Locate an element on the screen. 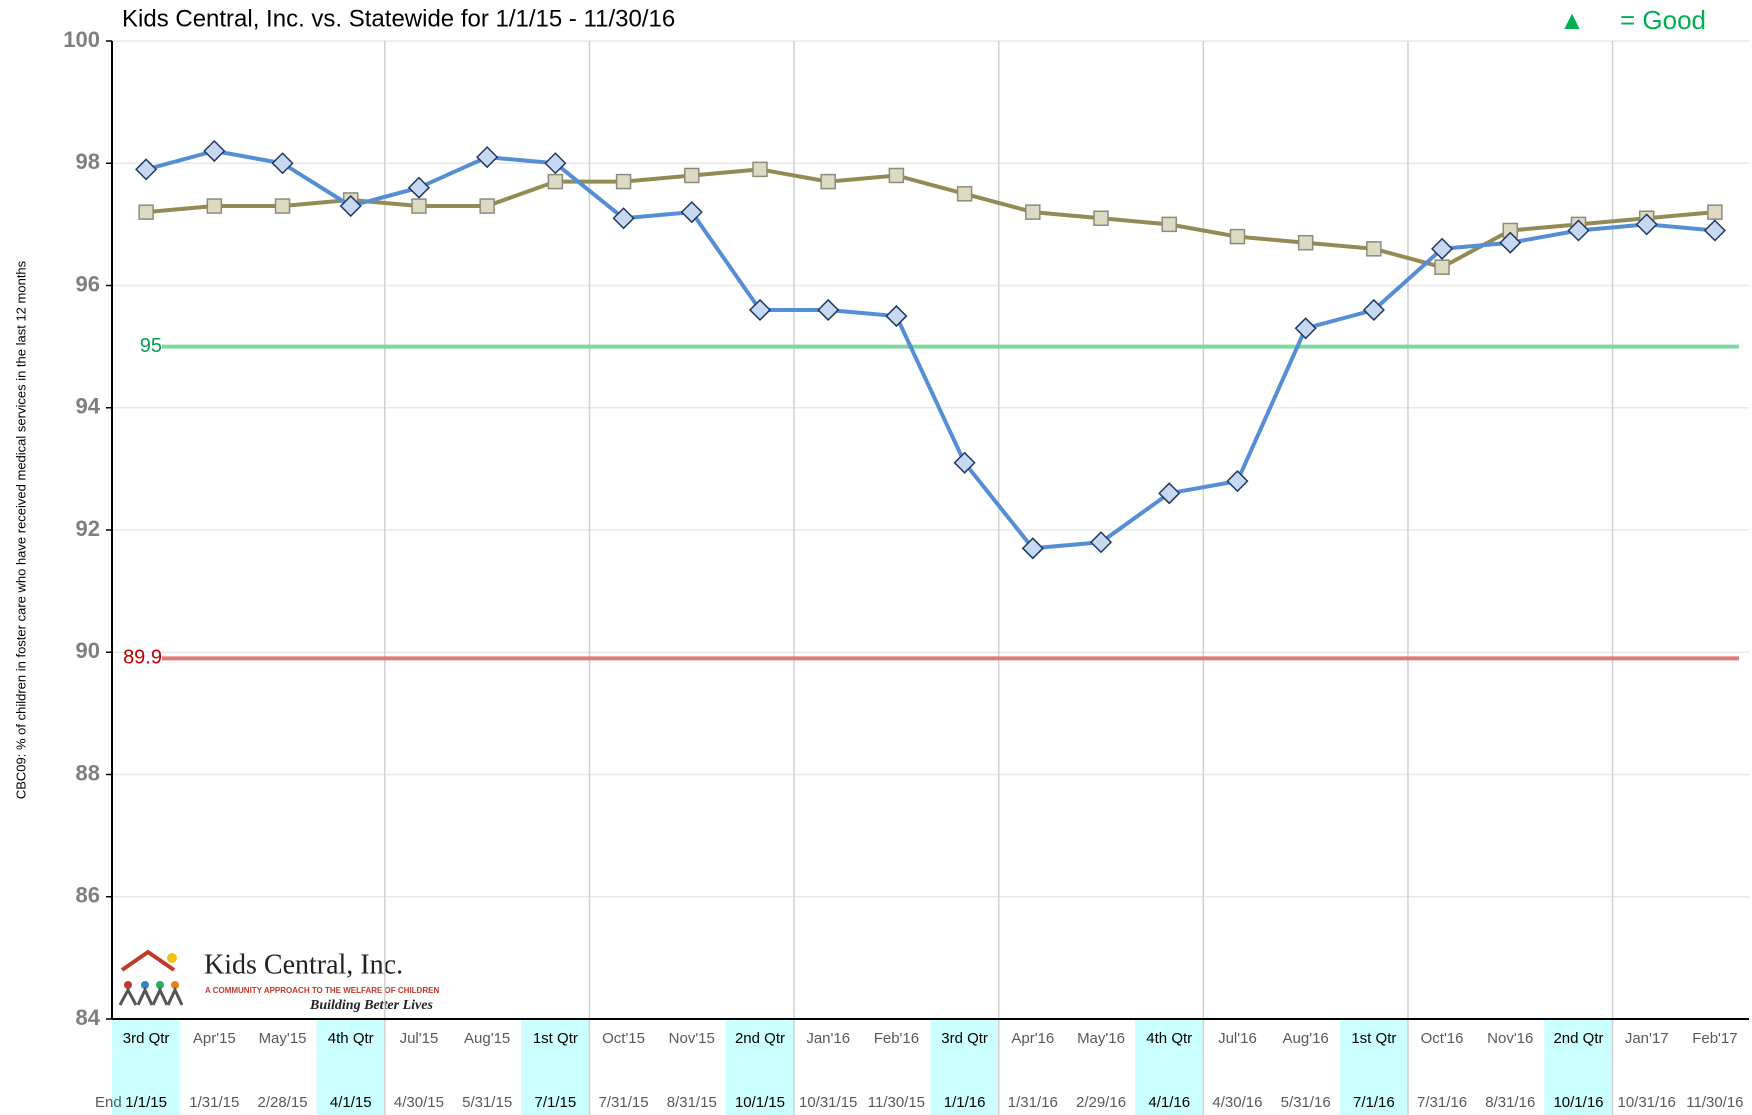  end-date-label: 4/1/16 is located at coordinates (1169, 1102).